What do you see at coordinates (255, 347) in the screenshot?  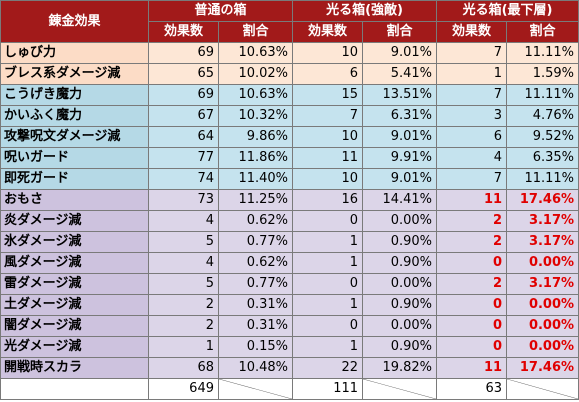 I see `normal-ratio: 0.15%` at bounding box center [255, 347].